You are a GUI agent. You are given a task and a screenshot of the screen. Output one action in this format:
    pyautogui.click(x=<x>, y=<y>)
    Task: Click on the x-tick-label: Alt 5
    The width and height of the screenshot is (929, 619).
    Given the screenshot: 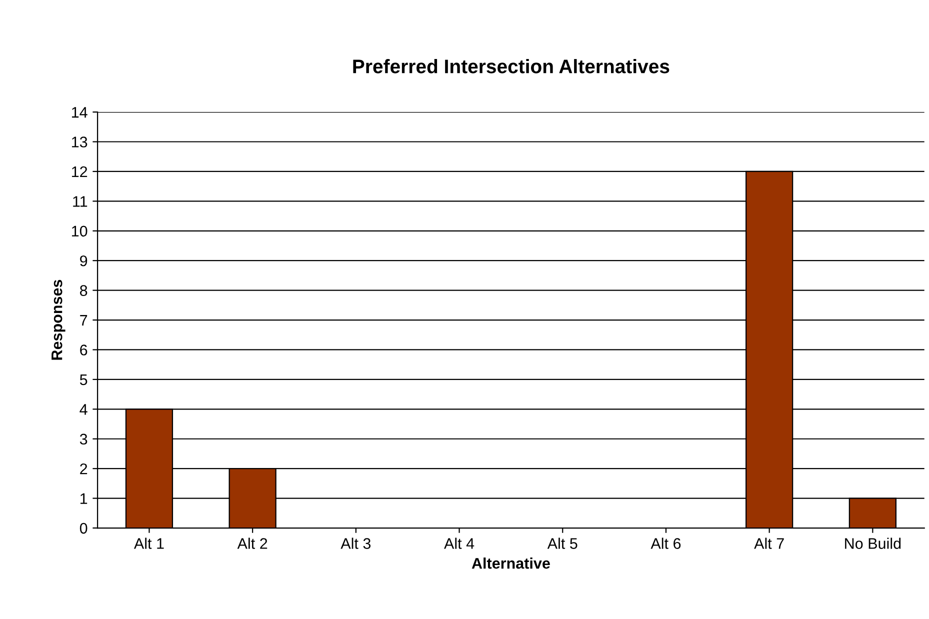 What is the action you would take?
    pyautogui.click(x=562, y=543)
    